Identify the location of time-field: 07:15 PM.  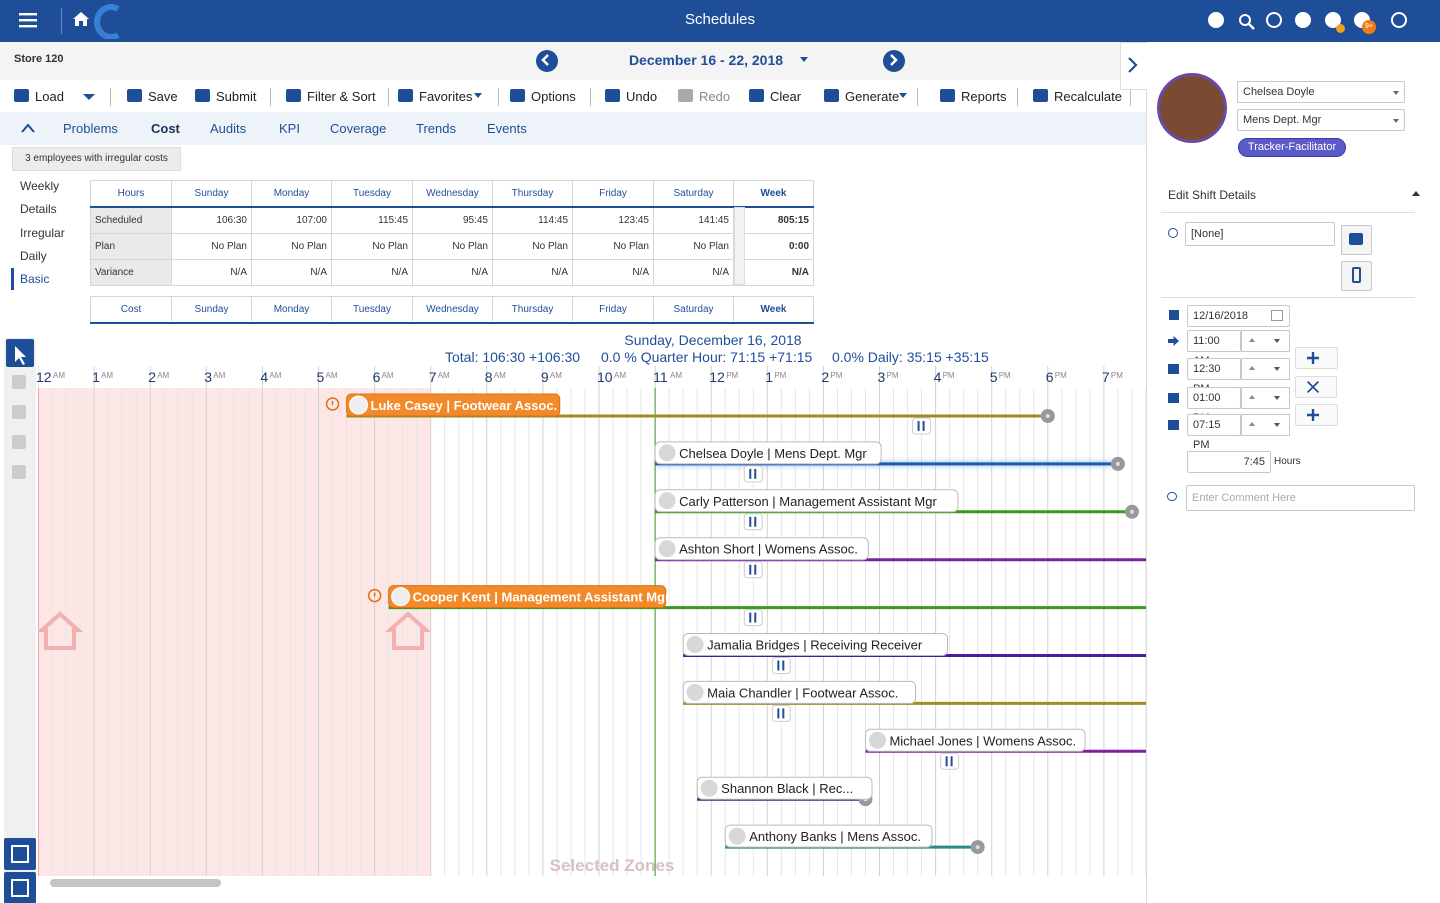
(1214, 432).